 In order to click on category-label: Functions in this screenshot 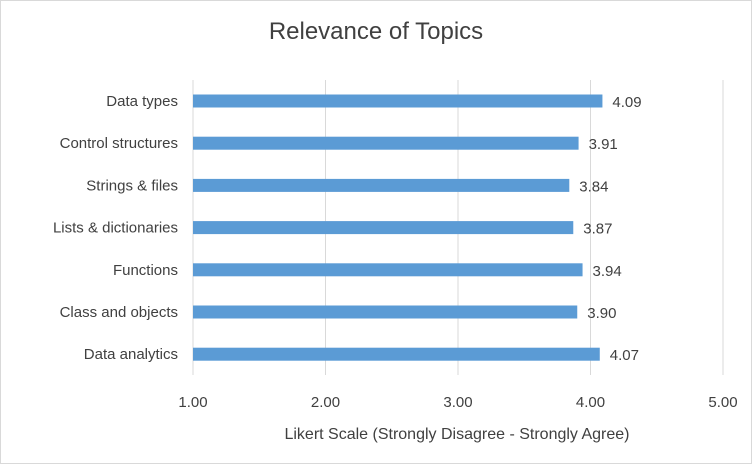, I will do `click(145, 270)`.